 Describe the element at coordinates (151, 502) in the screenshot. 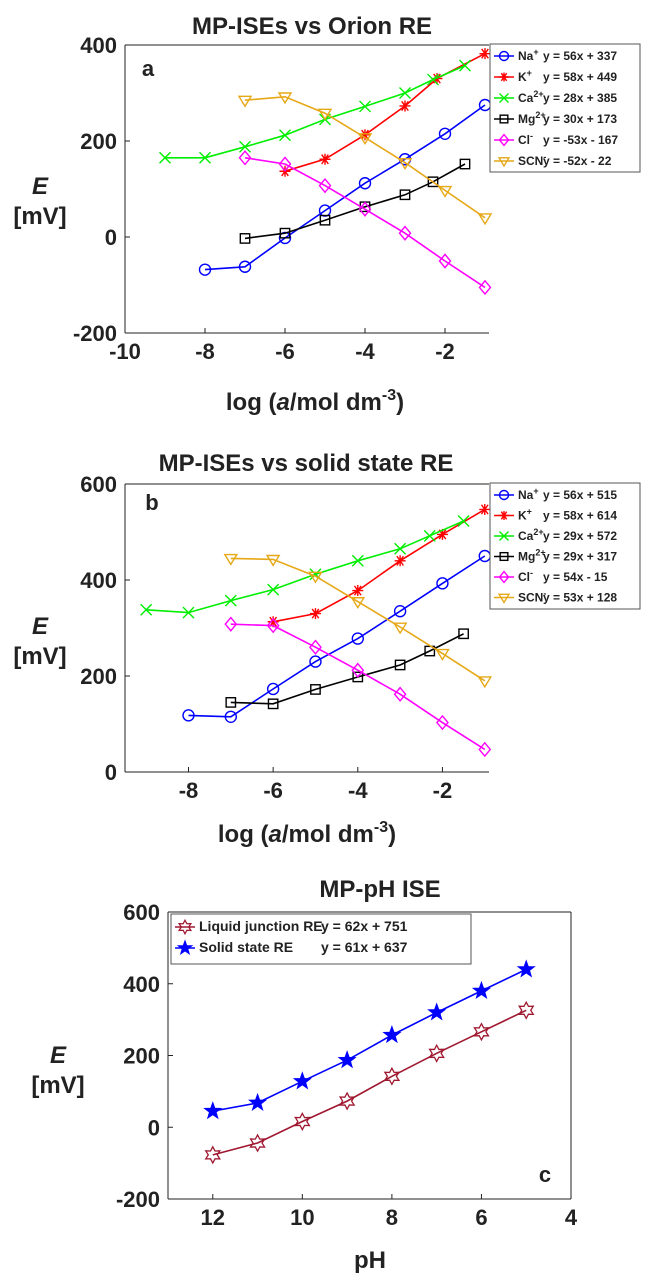

I see `panel-label: b` at that location.